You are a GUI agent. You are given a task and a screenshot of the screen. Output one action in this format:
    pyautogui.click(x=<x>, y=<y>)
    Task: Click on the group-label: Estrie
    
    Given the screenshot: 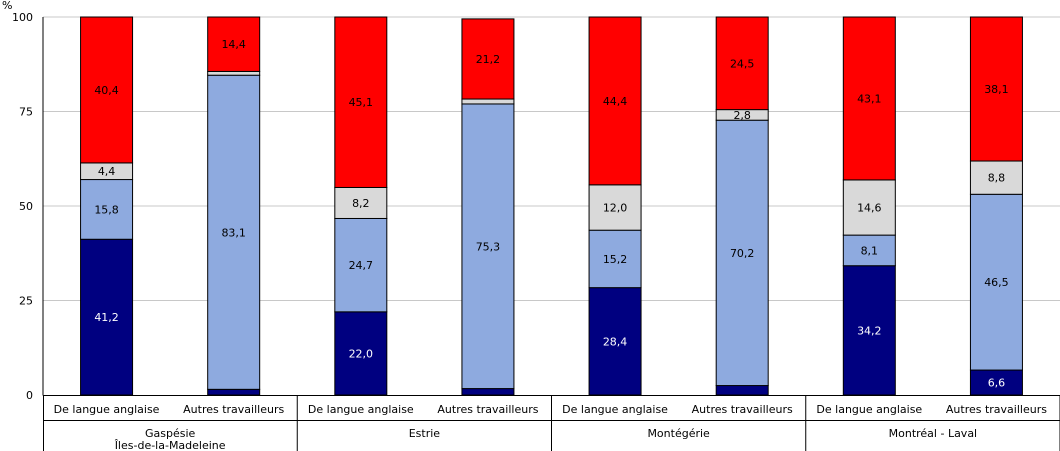 What is the action you would take?
    pyautogui.click(x=425, y=433)
    